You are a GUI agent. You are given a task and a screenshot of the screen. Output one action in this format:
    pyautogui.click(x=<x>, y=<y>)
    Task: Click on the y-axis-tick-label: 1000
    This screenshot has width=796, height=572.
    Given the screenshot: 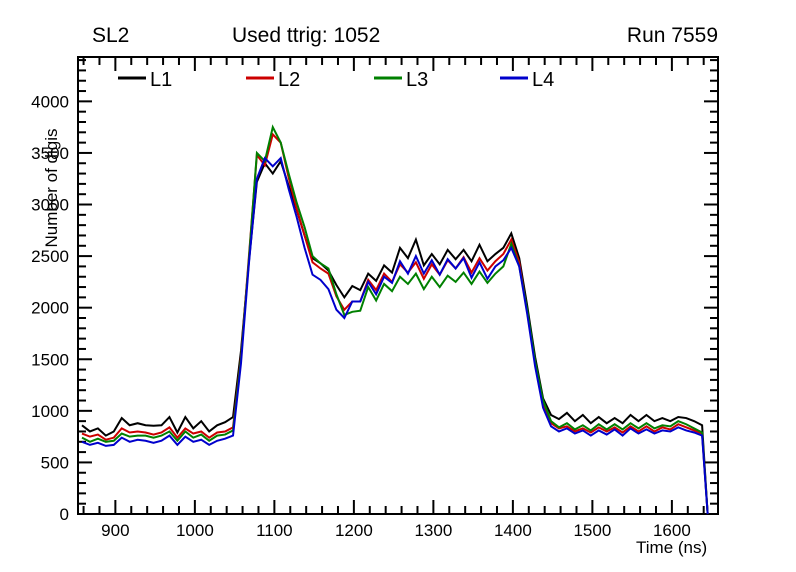 What is the action you would take?
    pyautogui.click(x=50, y=411)
    